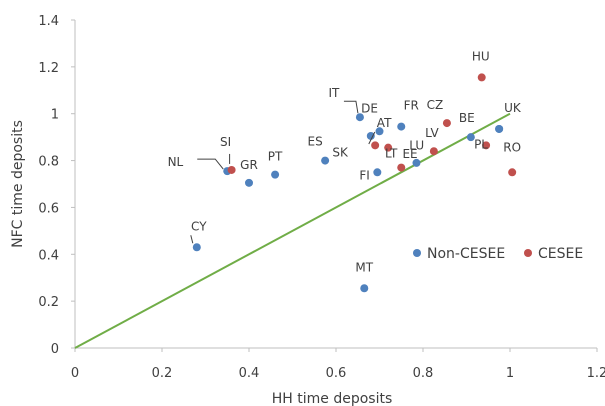  What do you see at coordinates (249, 165) in the screenshot?
I see `data-point-label: GR` at bounding box center [249, 165].